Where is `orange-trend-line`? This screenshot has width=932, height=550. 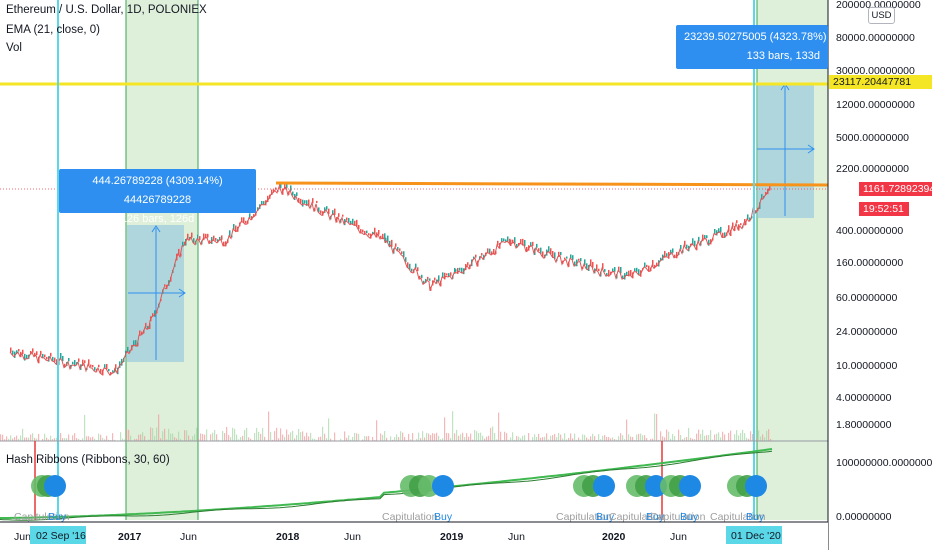 orange-trend-line is located at coordinates (552, 184).